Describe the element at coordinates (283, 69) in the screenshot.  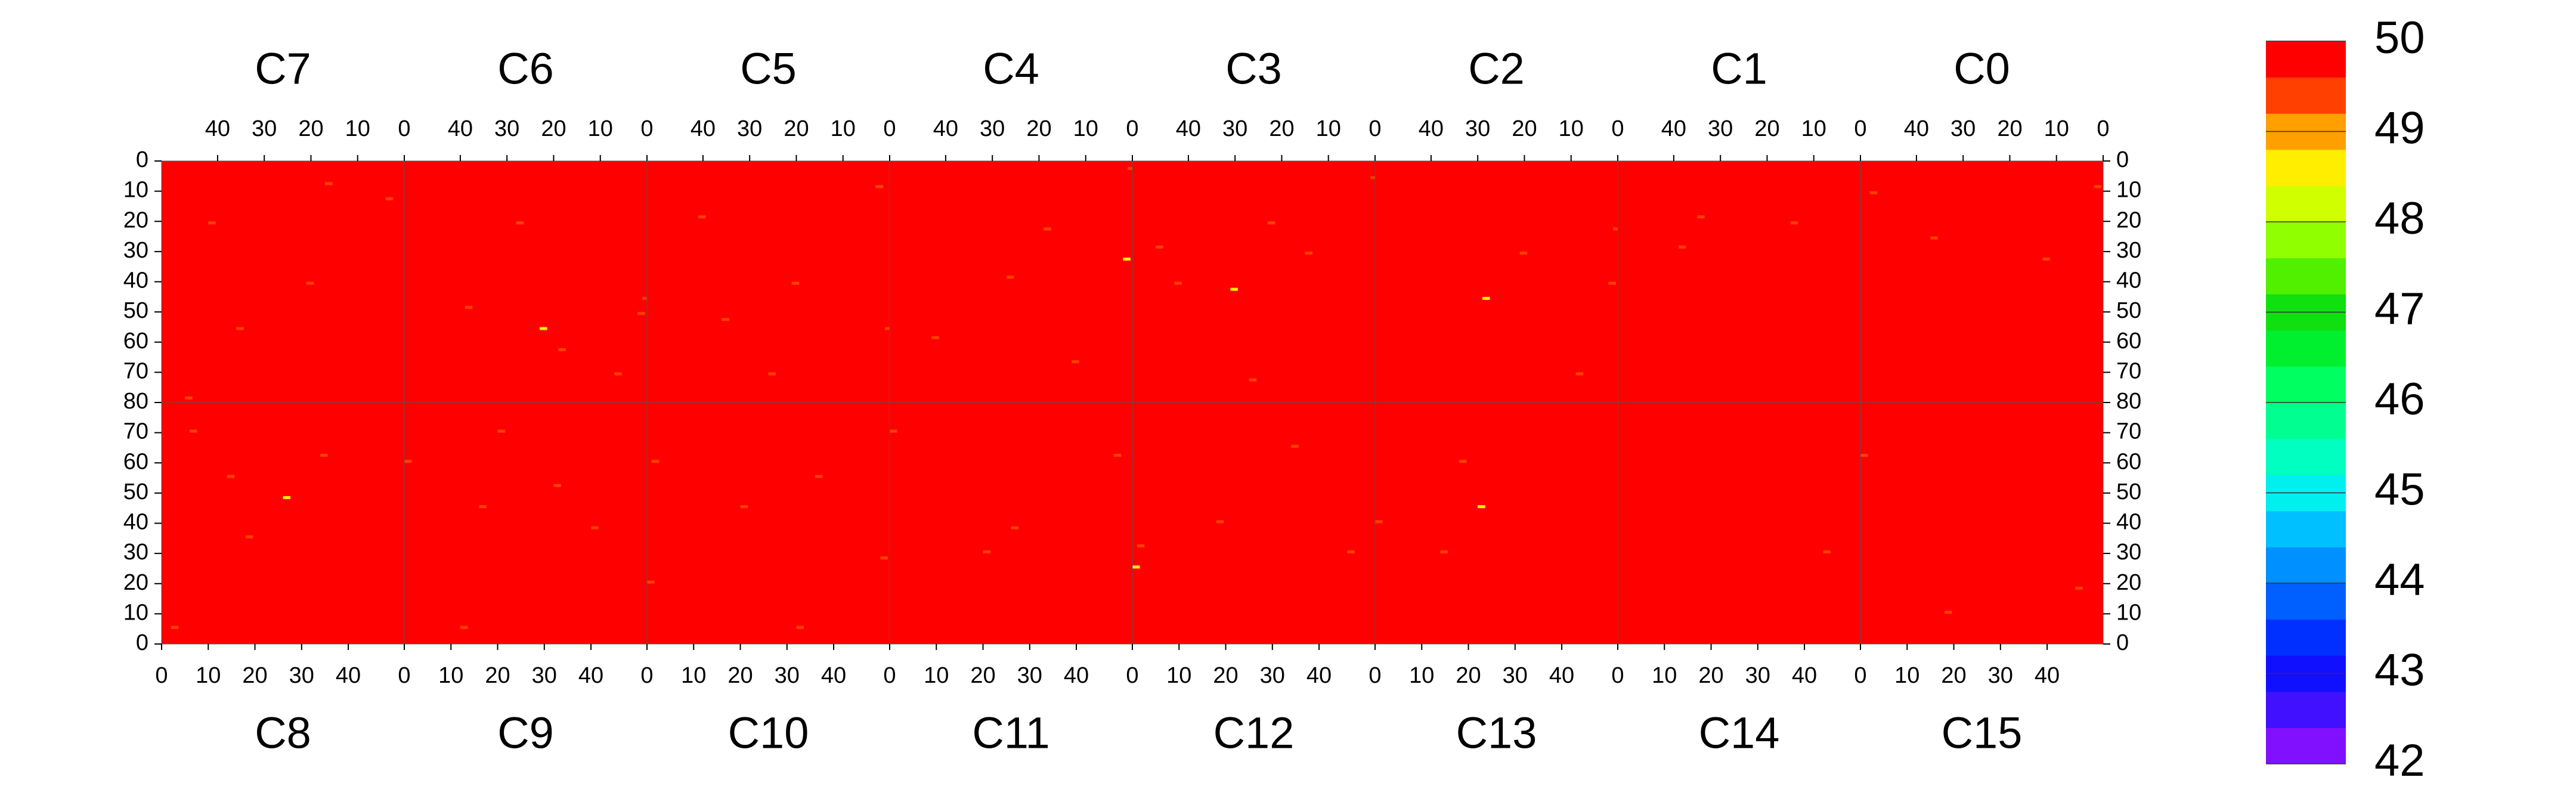
I see `chip-label: C7` at that location.